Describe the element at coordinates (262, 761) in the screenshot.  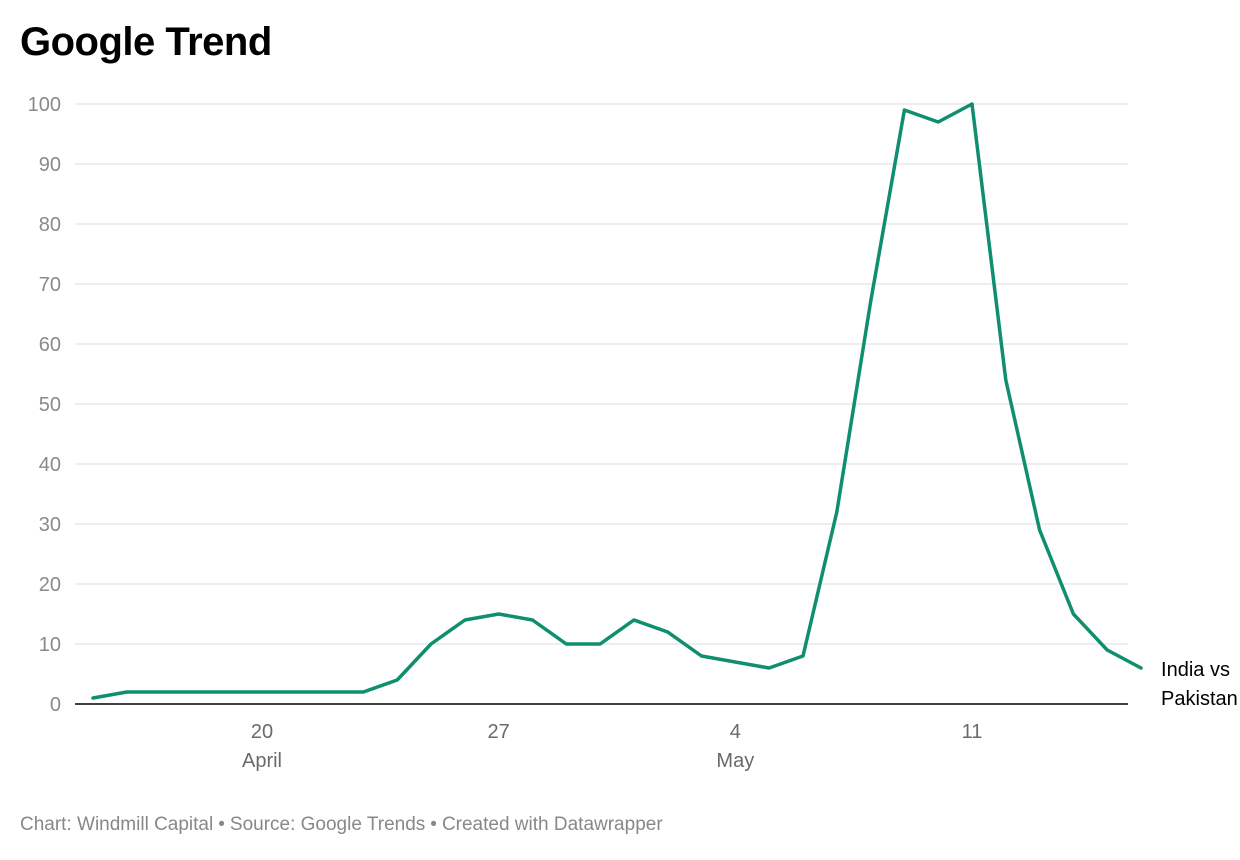
I see `x-tick-month-label: April` at that location.